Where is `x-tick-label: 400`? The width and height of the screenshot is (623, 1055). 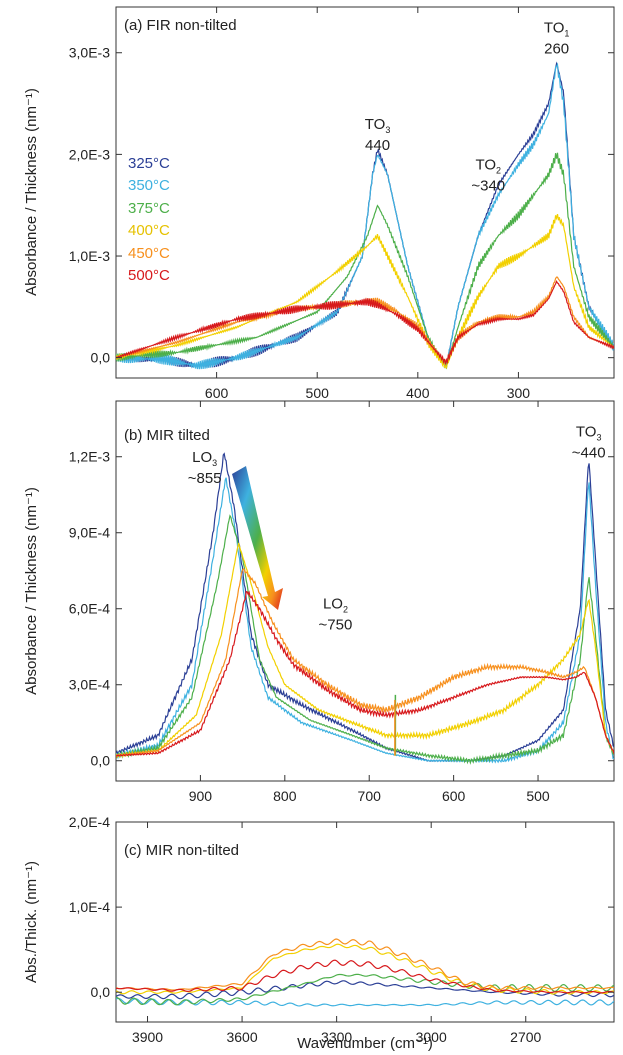 x-tick-label: 400 is located at coordinates (418, 393).